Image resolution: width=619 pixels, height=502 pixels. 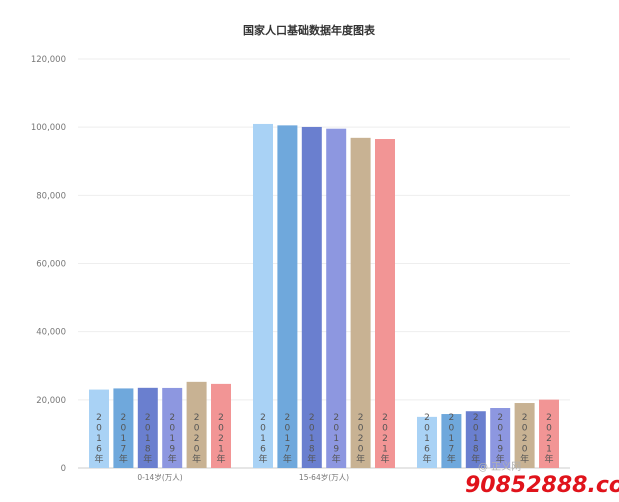 What do you see at coordinates (63, 469) in the screenshot?
I see `y-tick-label: 0` at bounding box center [63, 469].